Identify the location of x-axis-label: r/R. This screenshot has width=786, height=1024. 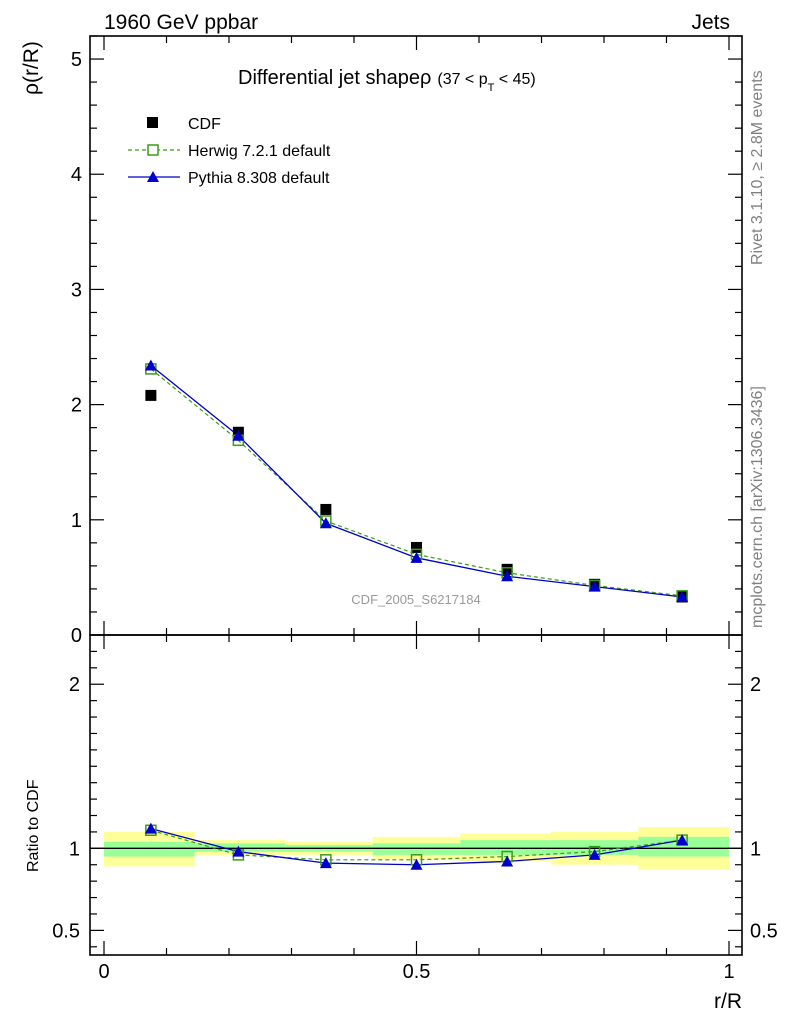
(728, 1001).